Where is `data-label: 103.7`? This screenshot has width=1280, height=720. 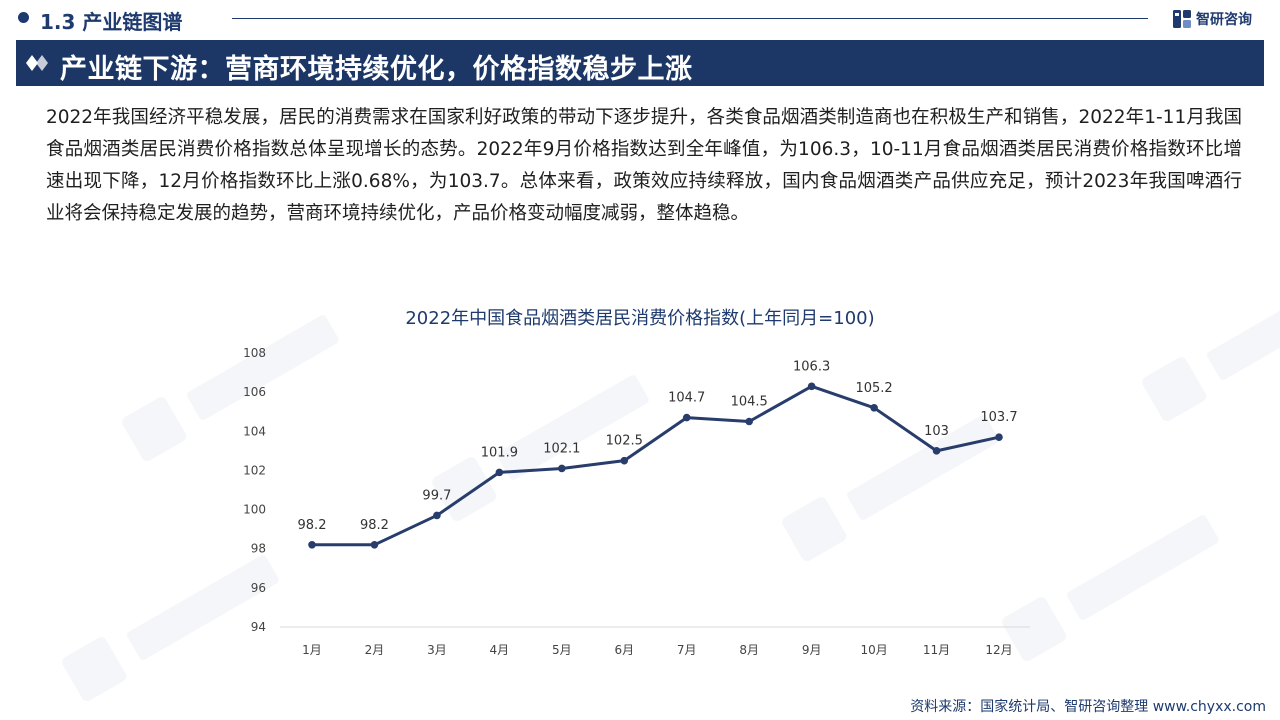
data-label: 103.7 is located at coordinates (998, 417).